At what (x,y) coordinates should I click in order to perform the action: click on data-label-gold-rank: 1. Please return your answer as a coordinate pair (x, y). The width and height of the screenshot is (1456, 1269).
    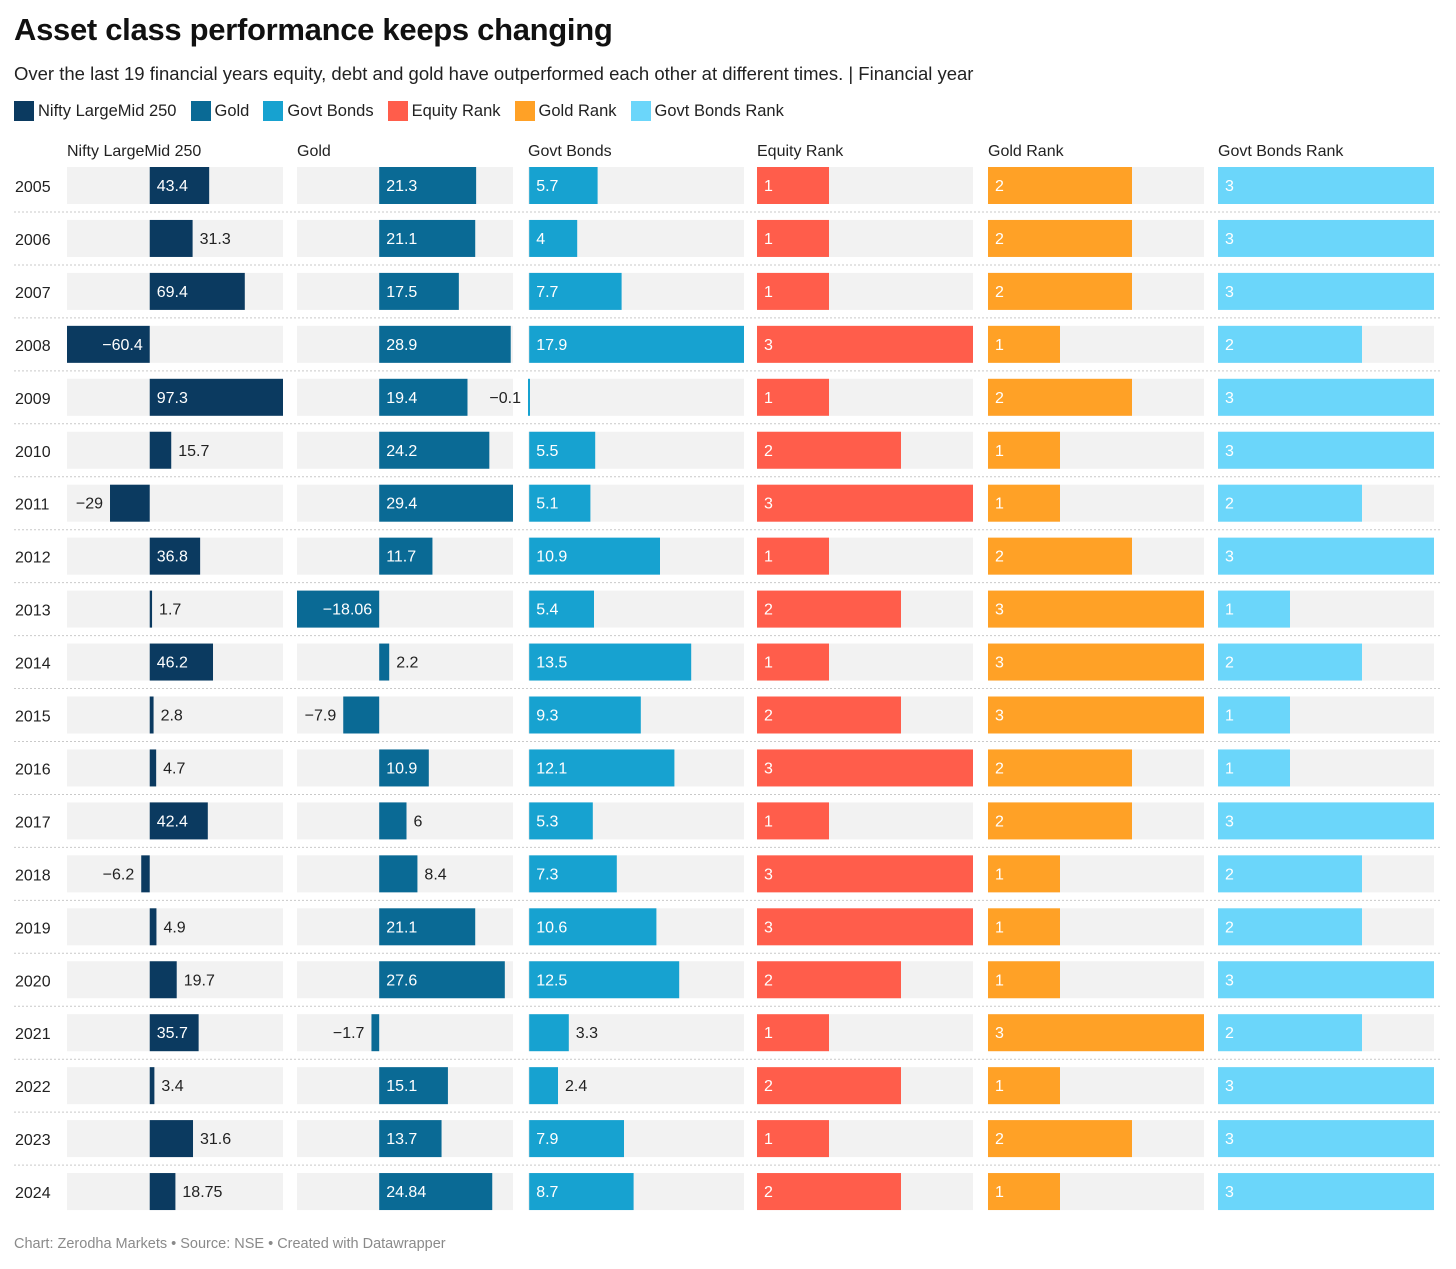
    Looking at the image, I should click on (999, 1086).